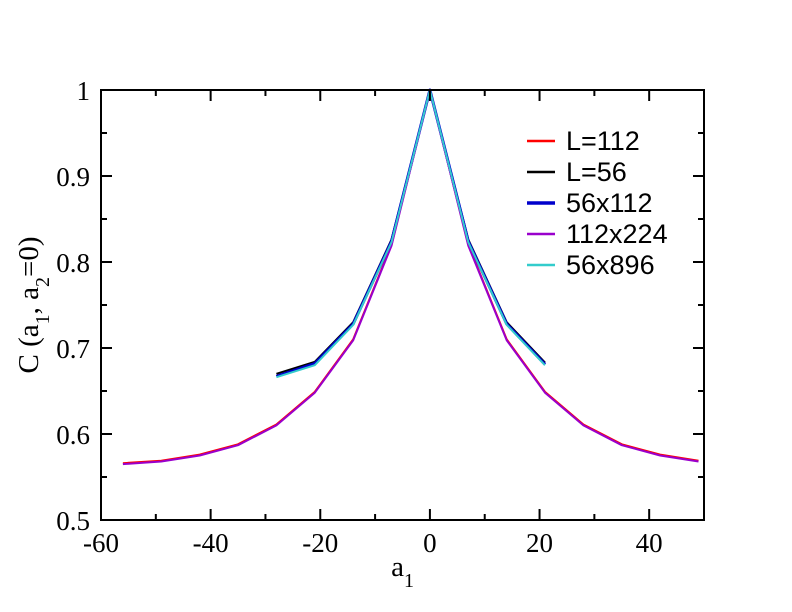 The width and height of the screenshot is (792, 612). Describe the element at coordinates (320, 543) in the screenshot. I see `x-tick-label: -20` at that location.